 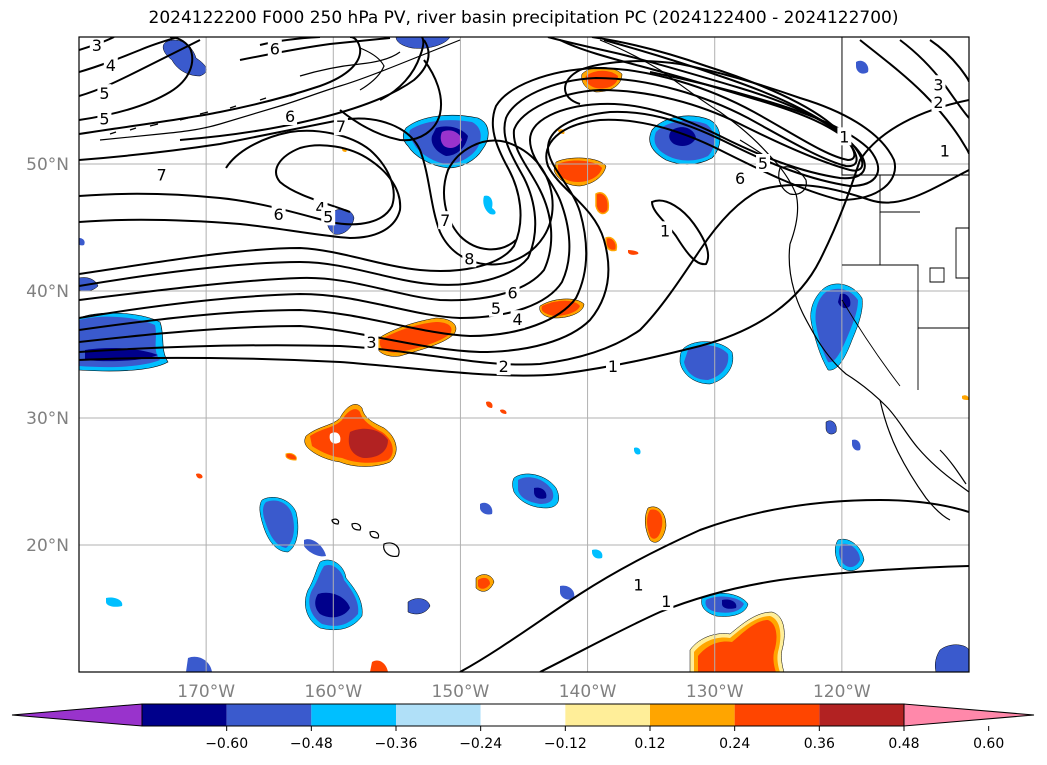 I want to click on colorbar-tick-label: −0.60, so click(x=226, y=744).